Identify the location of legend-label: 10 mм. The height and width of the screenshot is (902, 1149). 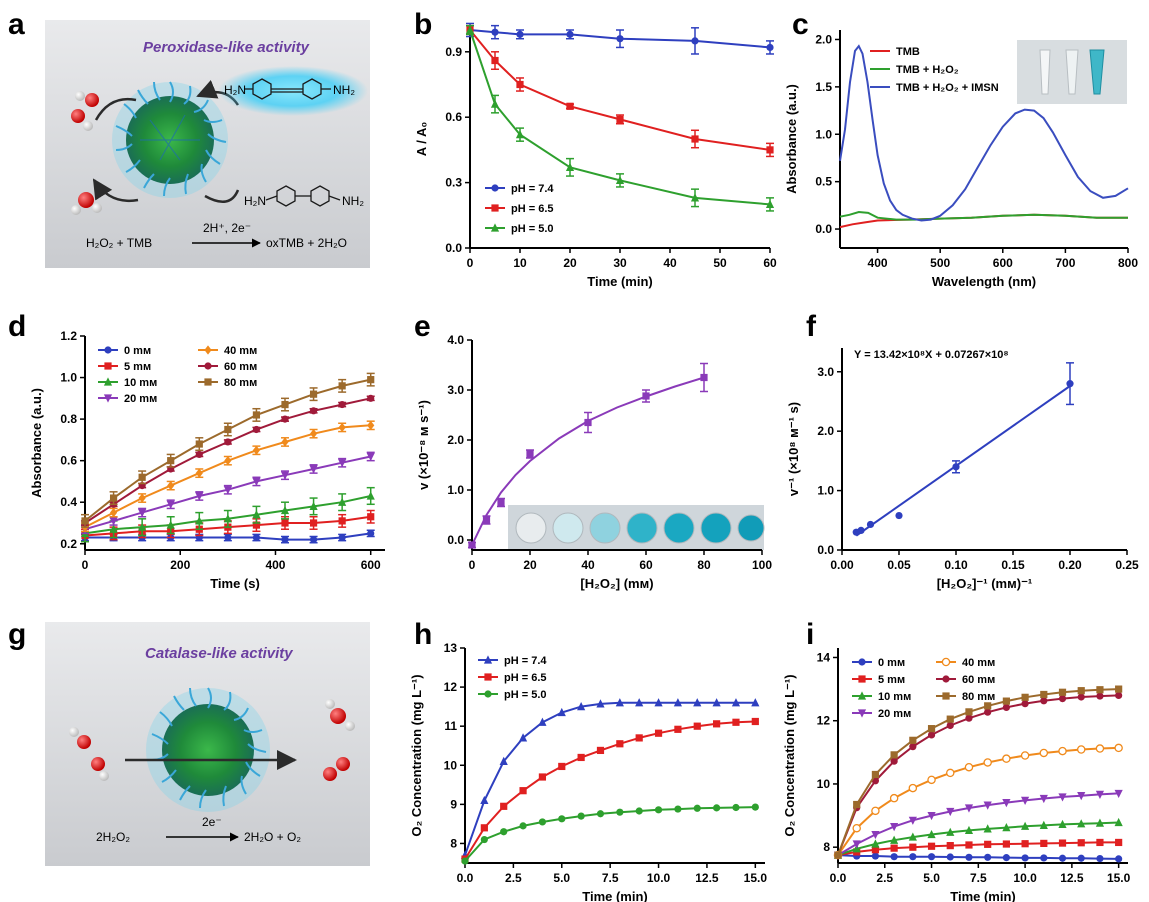
(894, 697).